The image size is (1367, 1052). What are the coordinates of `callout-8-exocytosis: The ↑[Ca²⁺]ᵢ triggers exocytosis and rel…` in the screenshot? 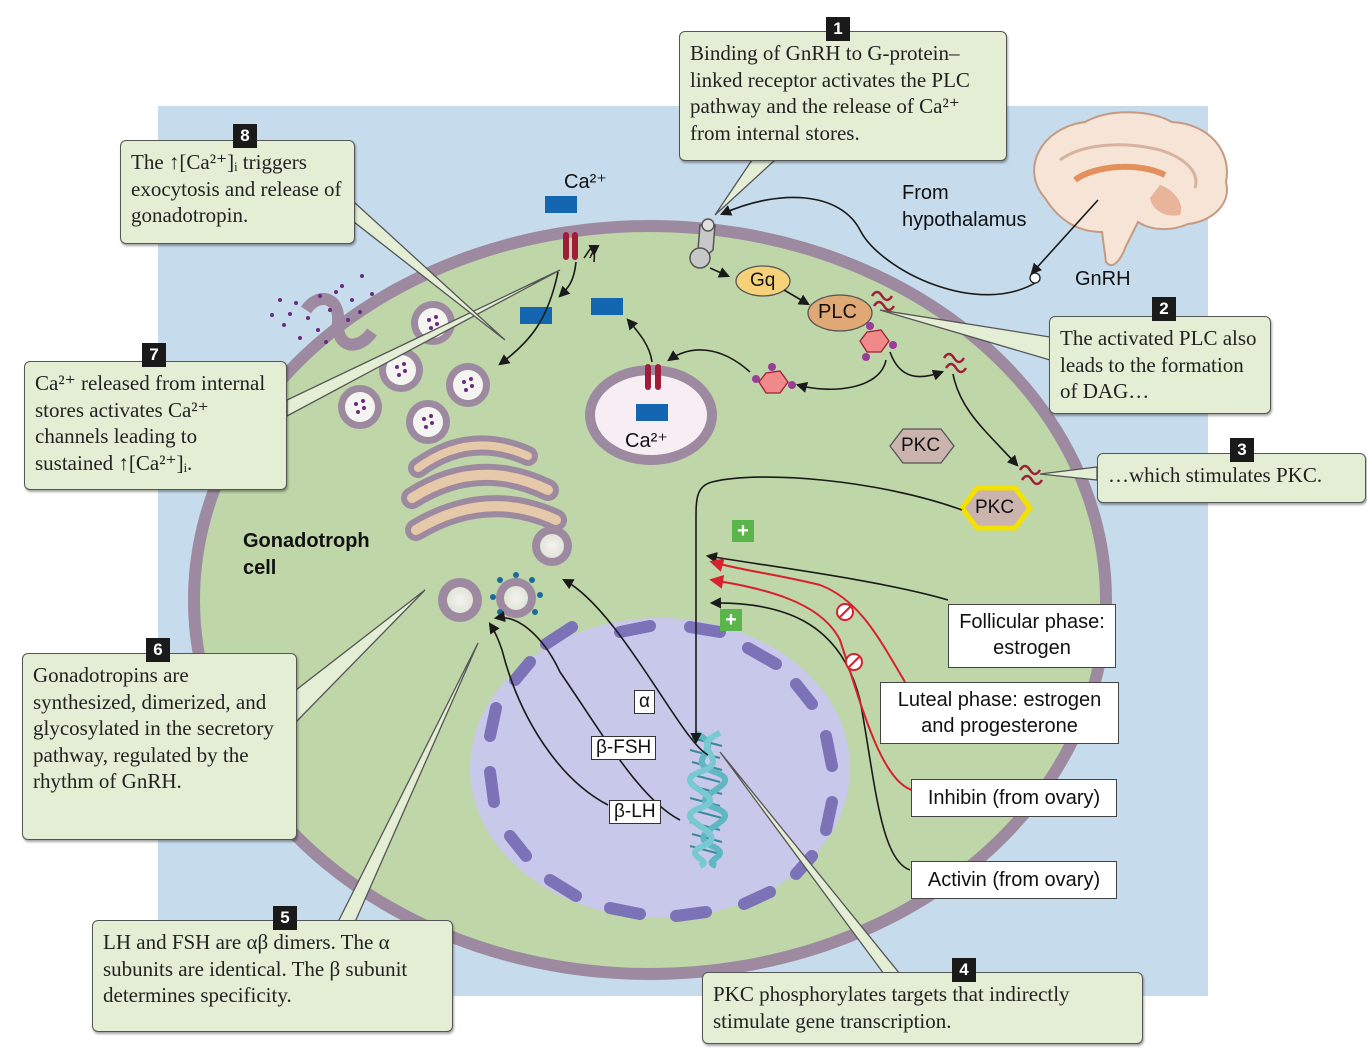 It's located at (237, 192).